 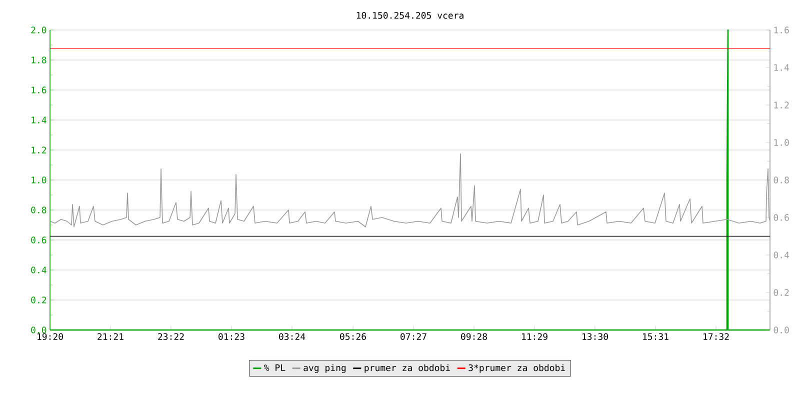 What do you see at coordinates (474, 336) in the screenshot?
I see `x-tick-label: 09:28` at bounding box center [474, 336].